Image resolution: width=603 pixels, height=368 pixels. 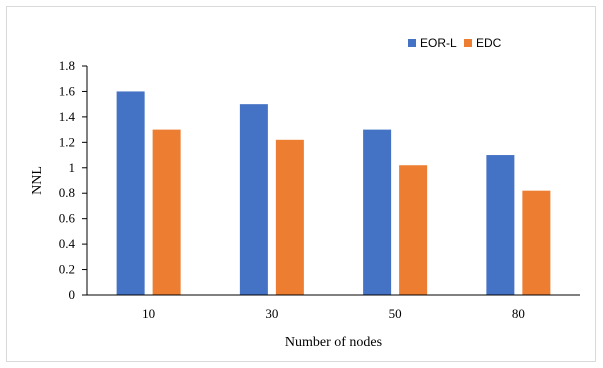 I want to click on x-tick-label: 80, so click(x=518, y=313).